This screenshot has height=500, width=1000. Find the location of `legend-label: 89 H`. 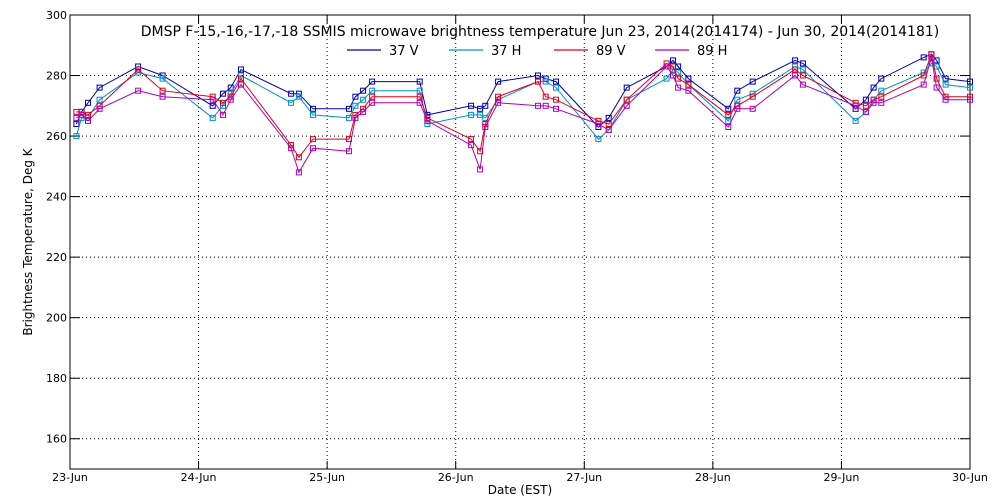

legend-label: 89 H is located at coordinates (712, 51).